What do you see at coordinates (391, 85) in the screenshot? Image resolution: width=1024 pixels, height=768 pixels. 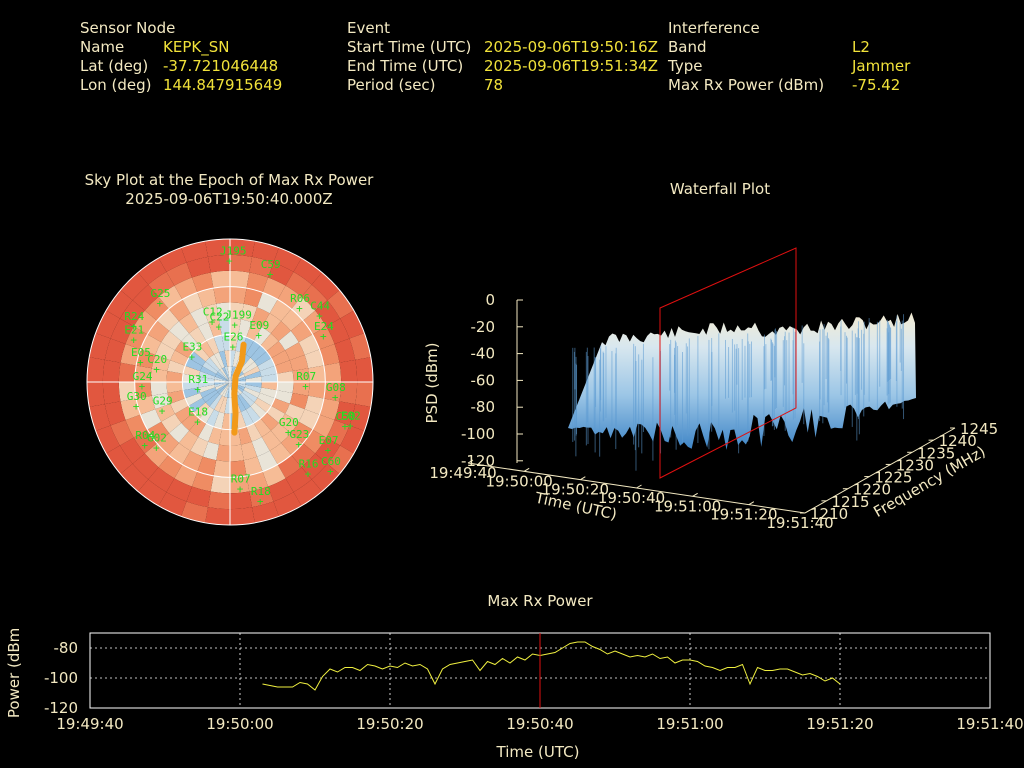 I see `event-period-label: Period (sec)` at bounding box center [391, 85].